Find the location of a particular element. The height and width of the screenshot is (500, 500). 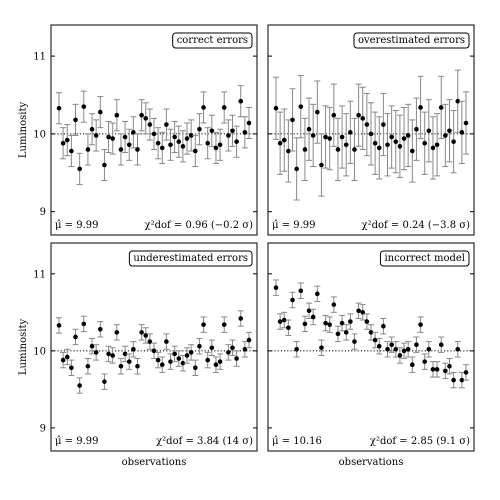

y-tick-label: 10 is located at coordinates (39, 351).